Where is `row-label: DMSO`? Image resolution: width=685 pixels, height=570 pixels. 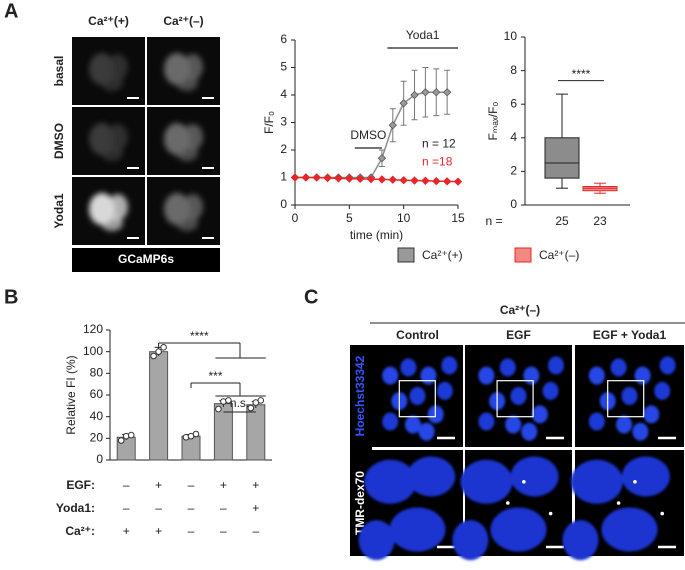
row-label: DMSO is located at coordinates (59, 141).